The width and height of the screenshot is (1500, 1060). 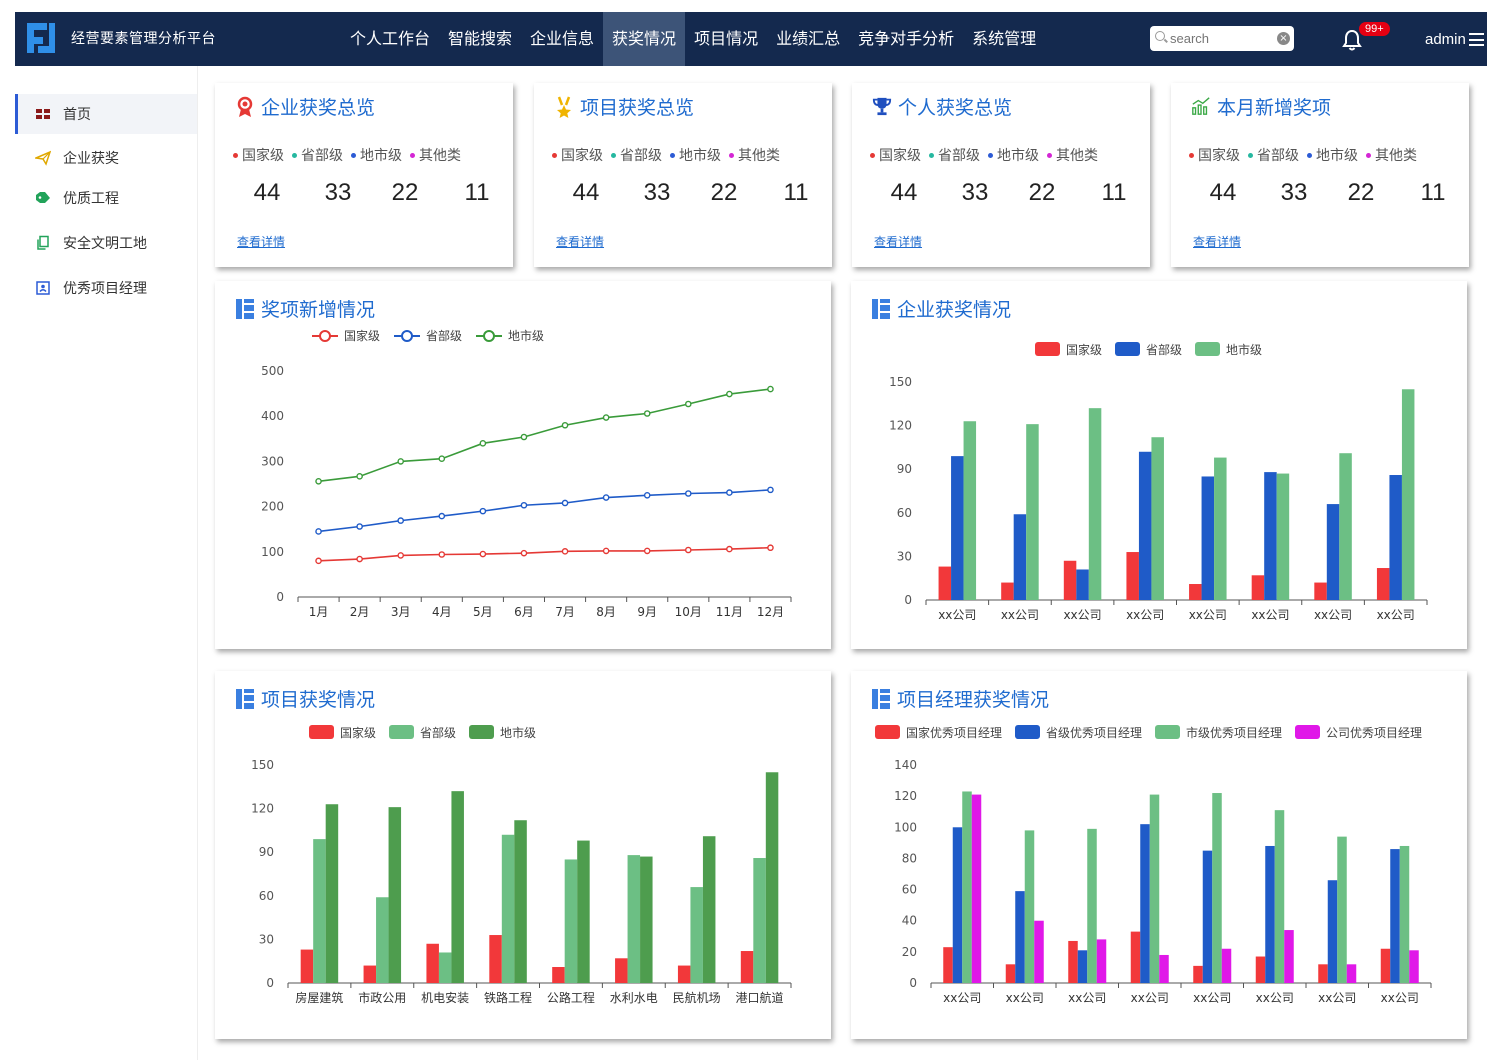 What do you see at coordinates (571, 997) in the screenshot?
I see `x-tick-label: 公路工程` at bounding box center [571, 997].